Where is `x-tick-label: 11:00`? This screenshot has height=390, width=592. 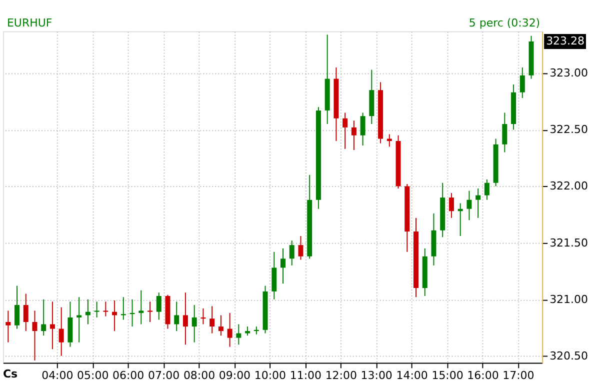
x-tick-label: 11:00 is located at coordinates (306, 375).